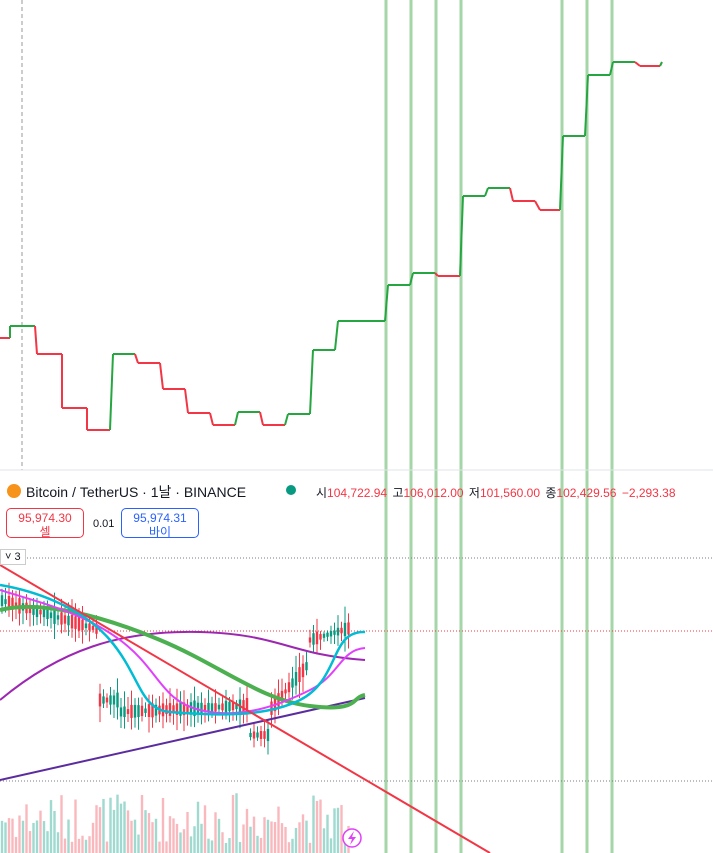 Image resolution: width=713 pixels, height=853 pixels. Describe the element at coordinates (14, 491) in the screenshot. I see `coin-icon` at that location.